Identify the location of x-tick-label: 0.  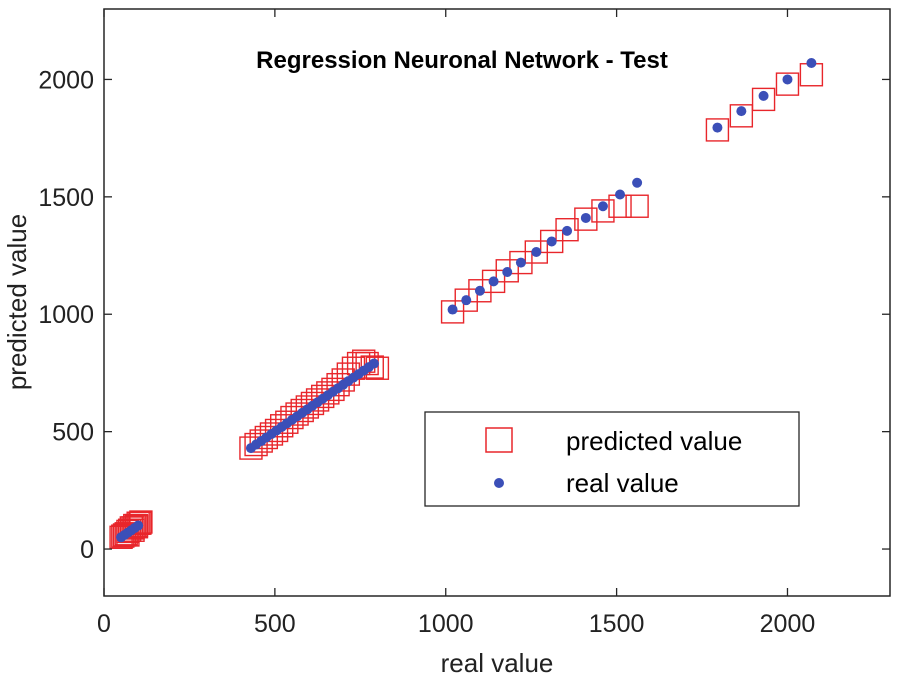
(104, 624).